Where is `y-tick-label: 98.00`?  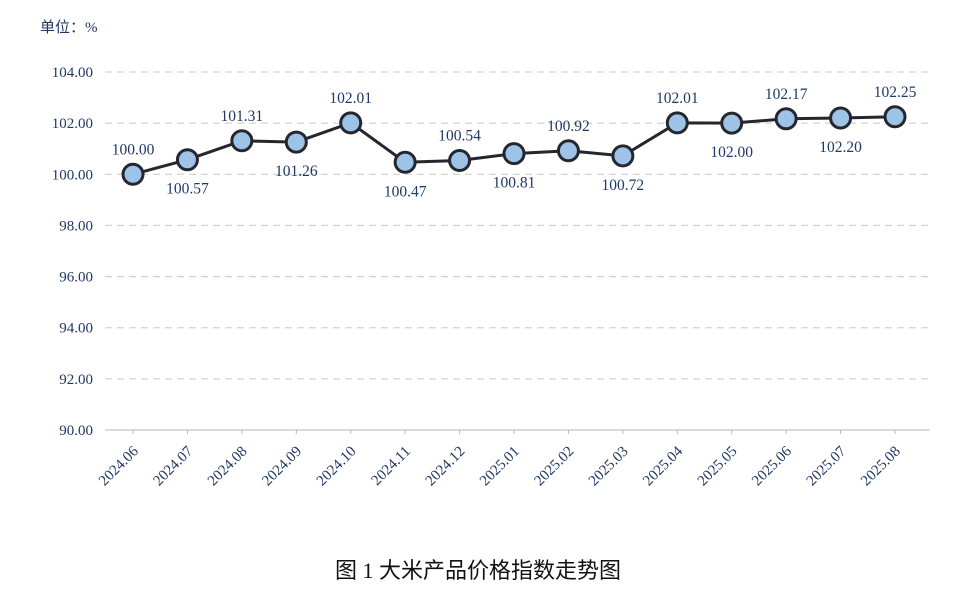 y-tick-label: 98.00 is located at coordinates (76, 226).